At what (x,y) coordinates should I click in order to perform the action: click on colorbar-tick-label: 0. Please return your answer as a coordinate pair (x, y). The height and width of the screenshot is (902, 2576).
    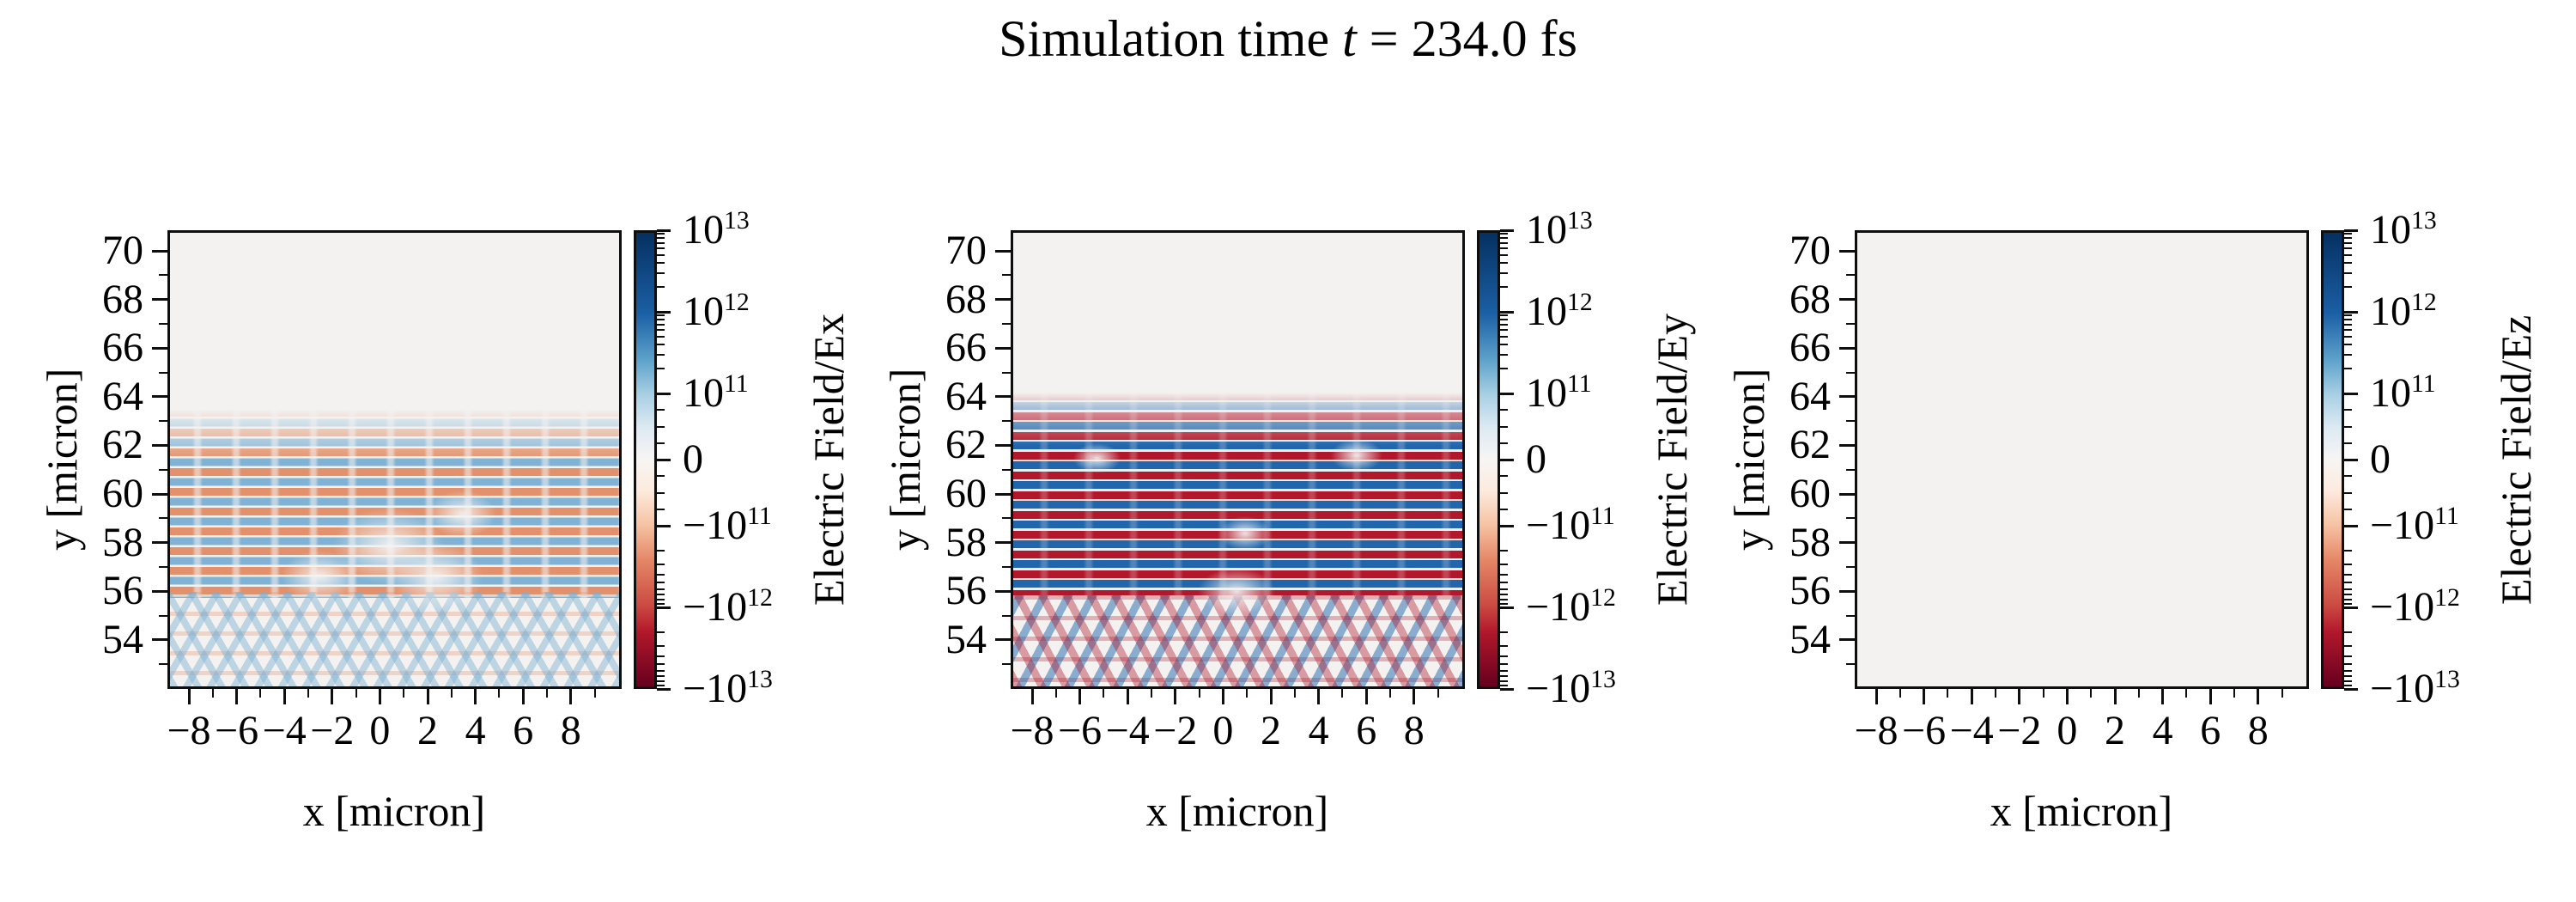
    Looking at the image, I should click on (1536, 459).